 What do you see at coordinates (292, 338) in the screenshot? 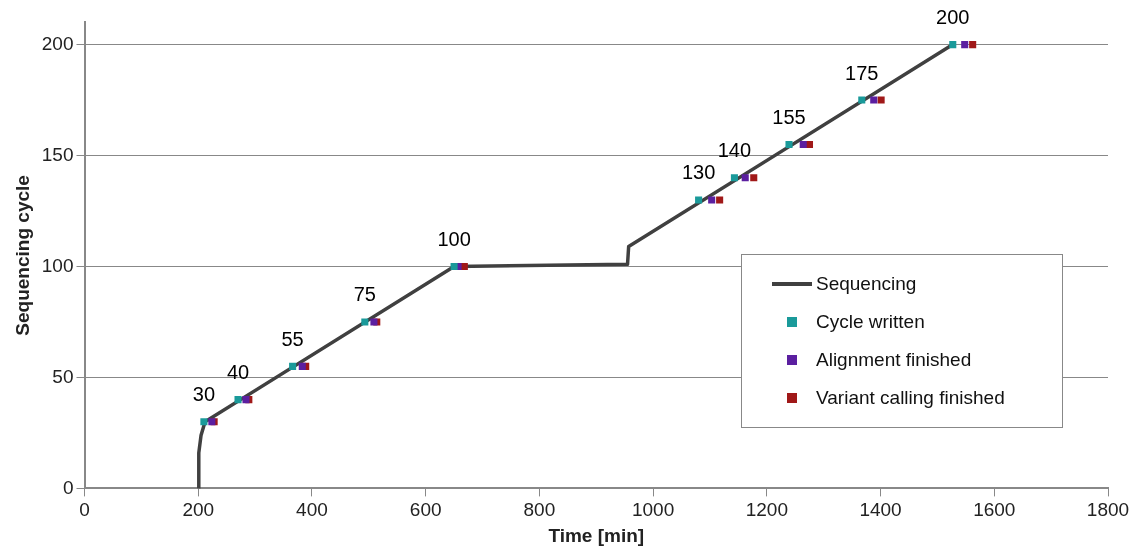
I see `data-label: 55` at bounding box center [292, 338].